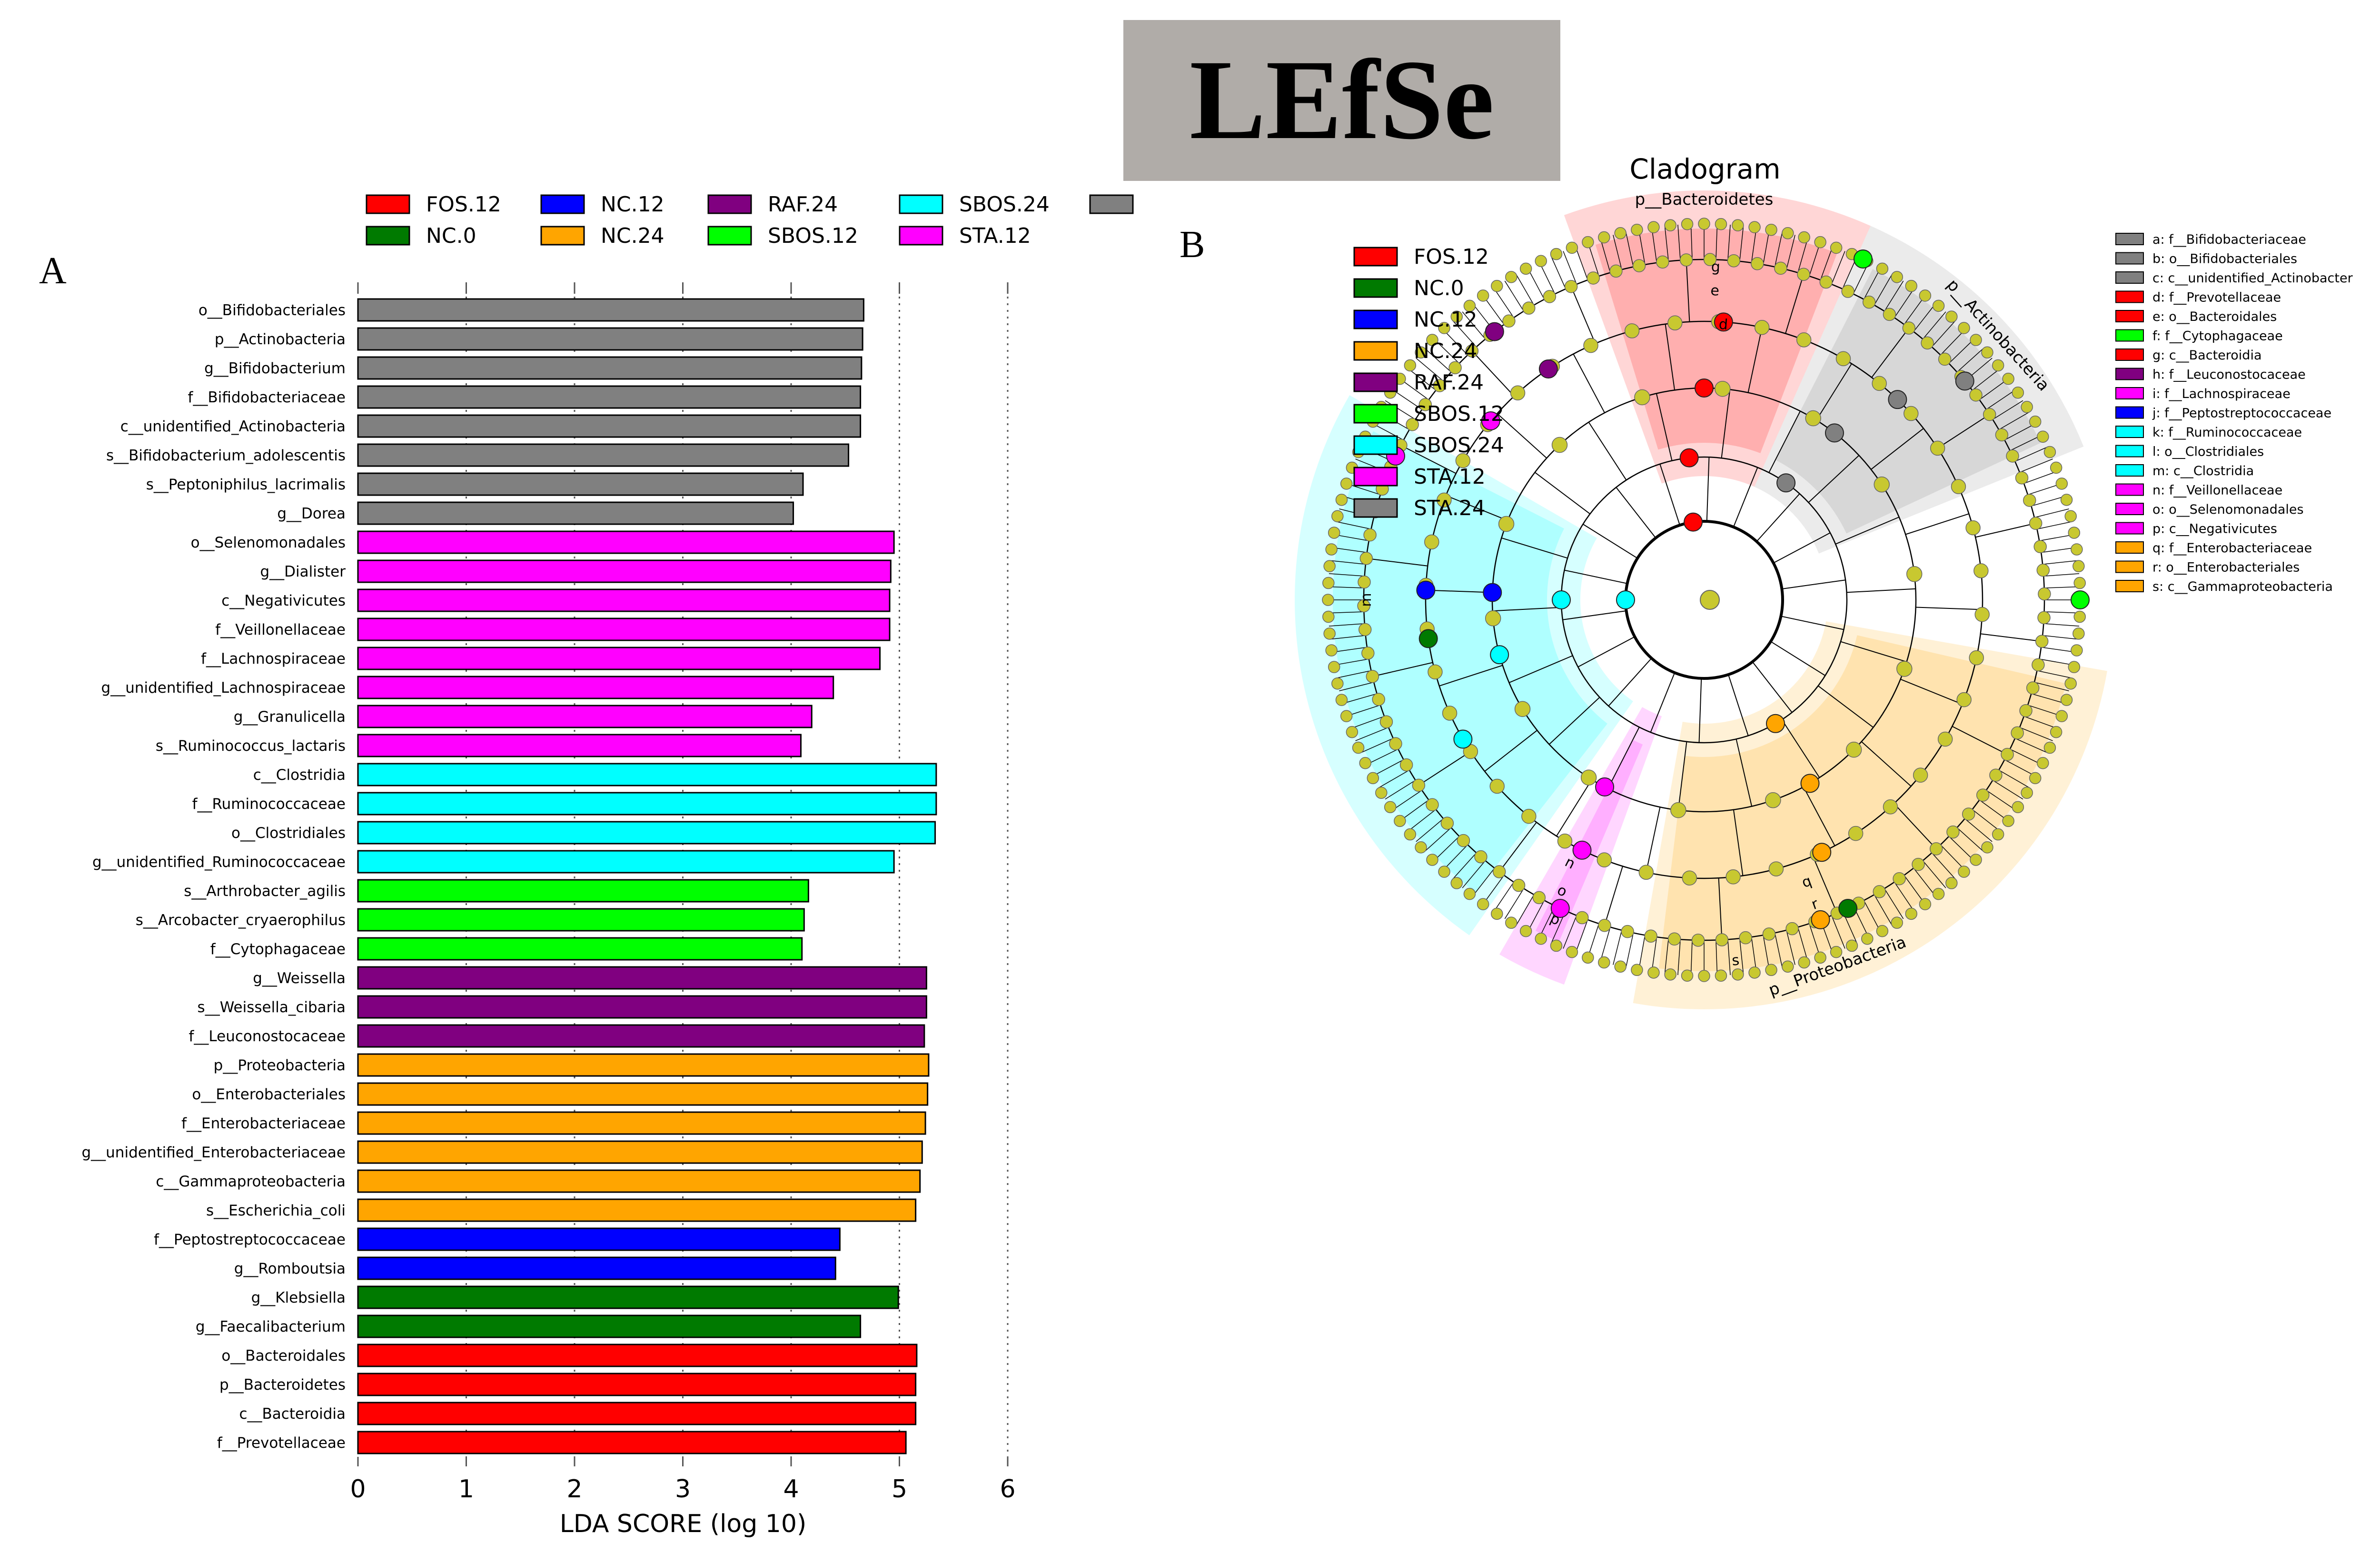 The height and width of the screenshot is (1563, 2380). I want to click on tick-label: 1, so click(466, 1489).